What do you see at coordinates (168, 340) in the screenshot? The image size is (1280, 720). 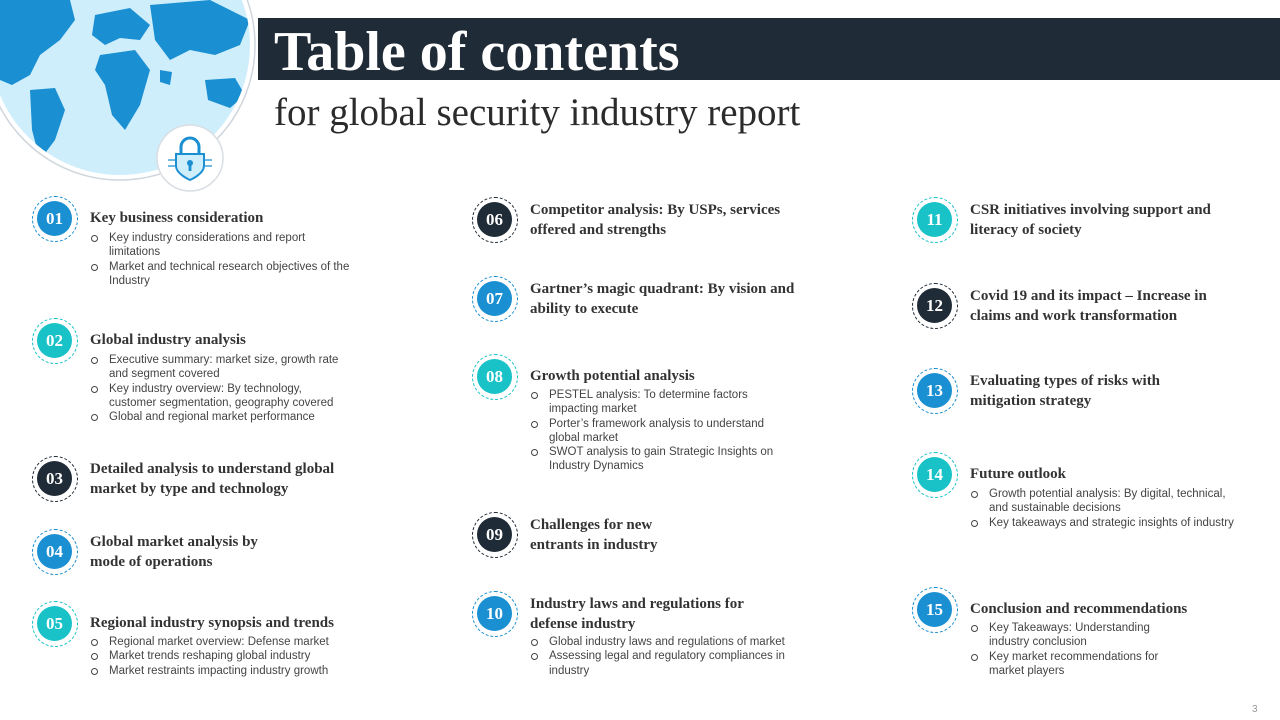 I see `item-title: Global industry analysis` at bounding box center [168, 340].